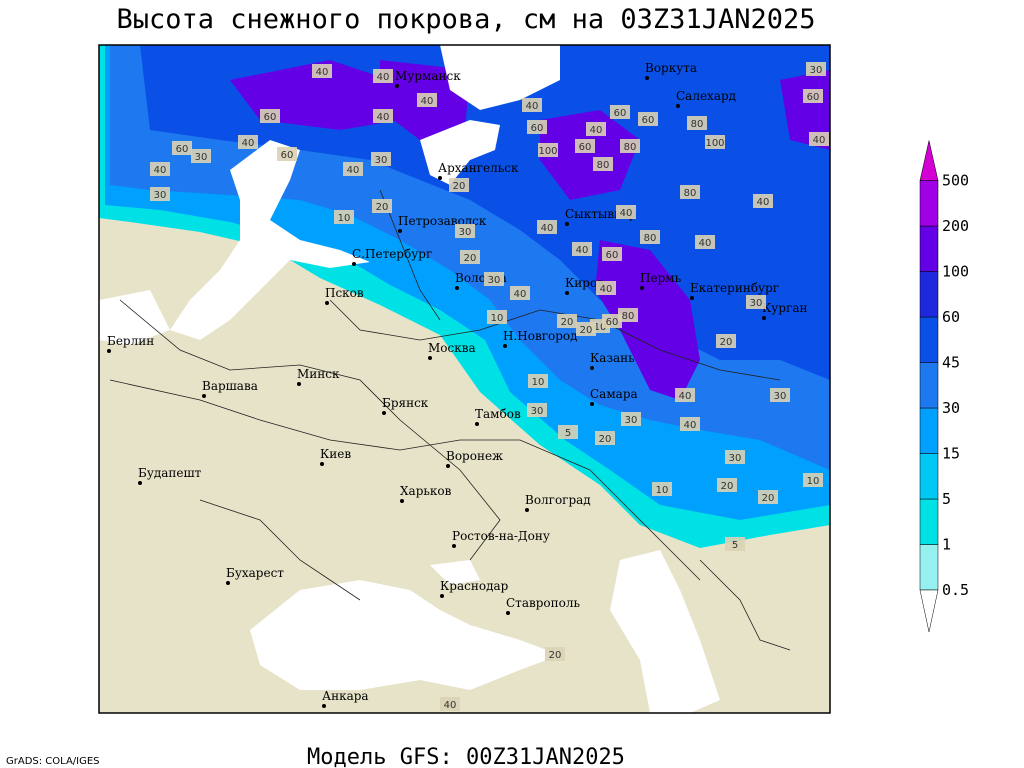 This screenshot has width=1024, height=768. Describe the element at coordinates (498, 414) in the screenshot. I see `city-label: Тамбов` at that location.